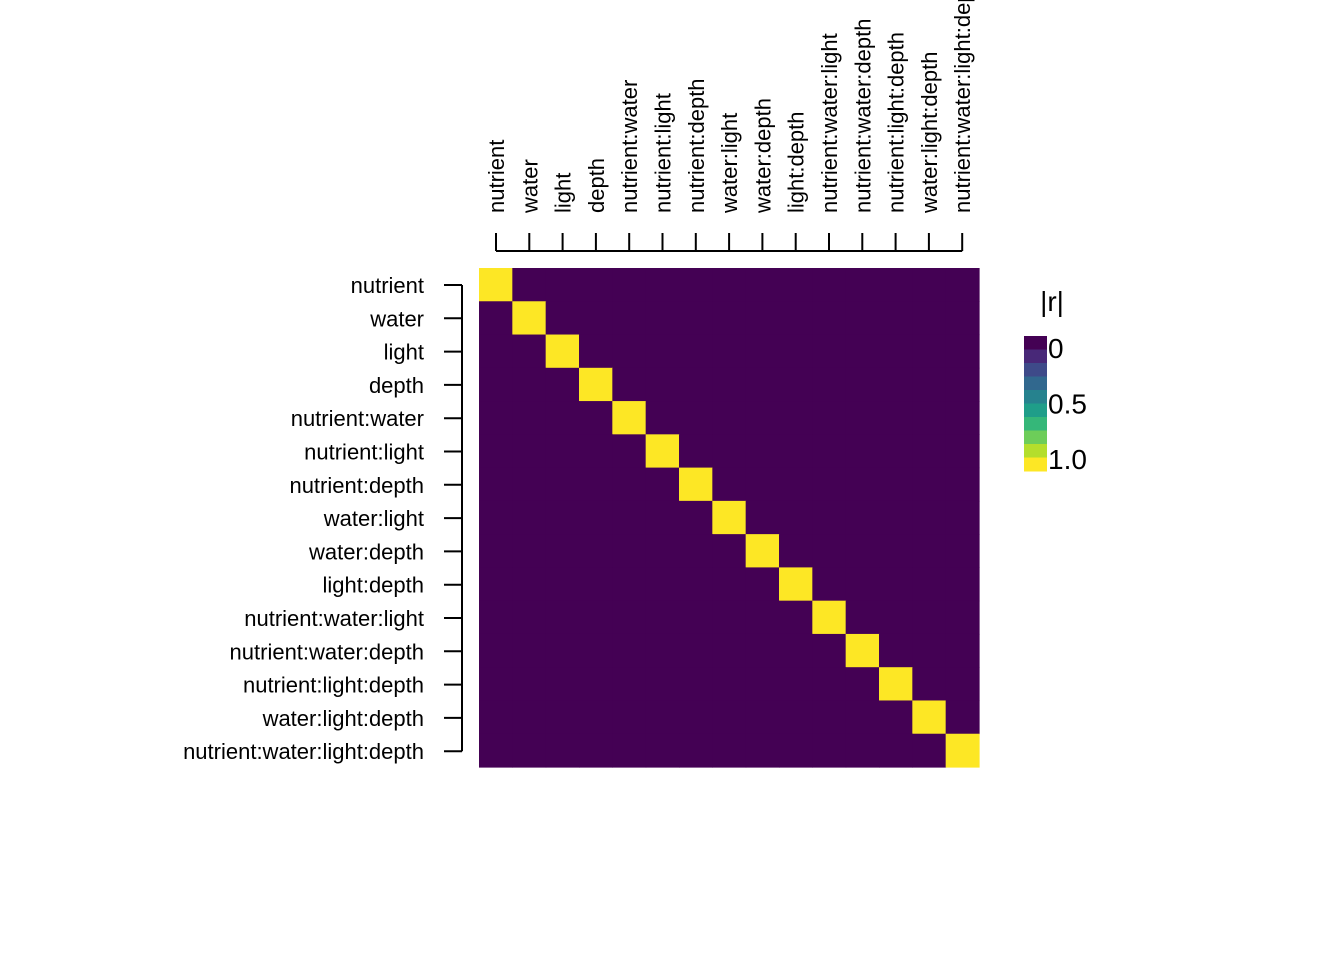  What do you see at coordinates (396, 318) in the screenshot?
I see `row-label: water` at bounding box center [396, 318].